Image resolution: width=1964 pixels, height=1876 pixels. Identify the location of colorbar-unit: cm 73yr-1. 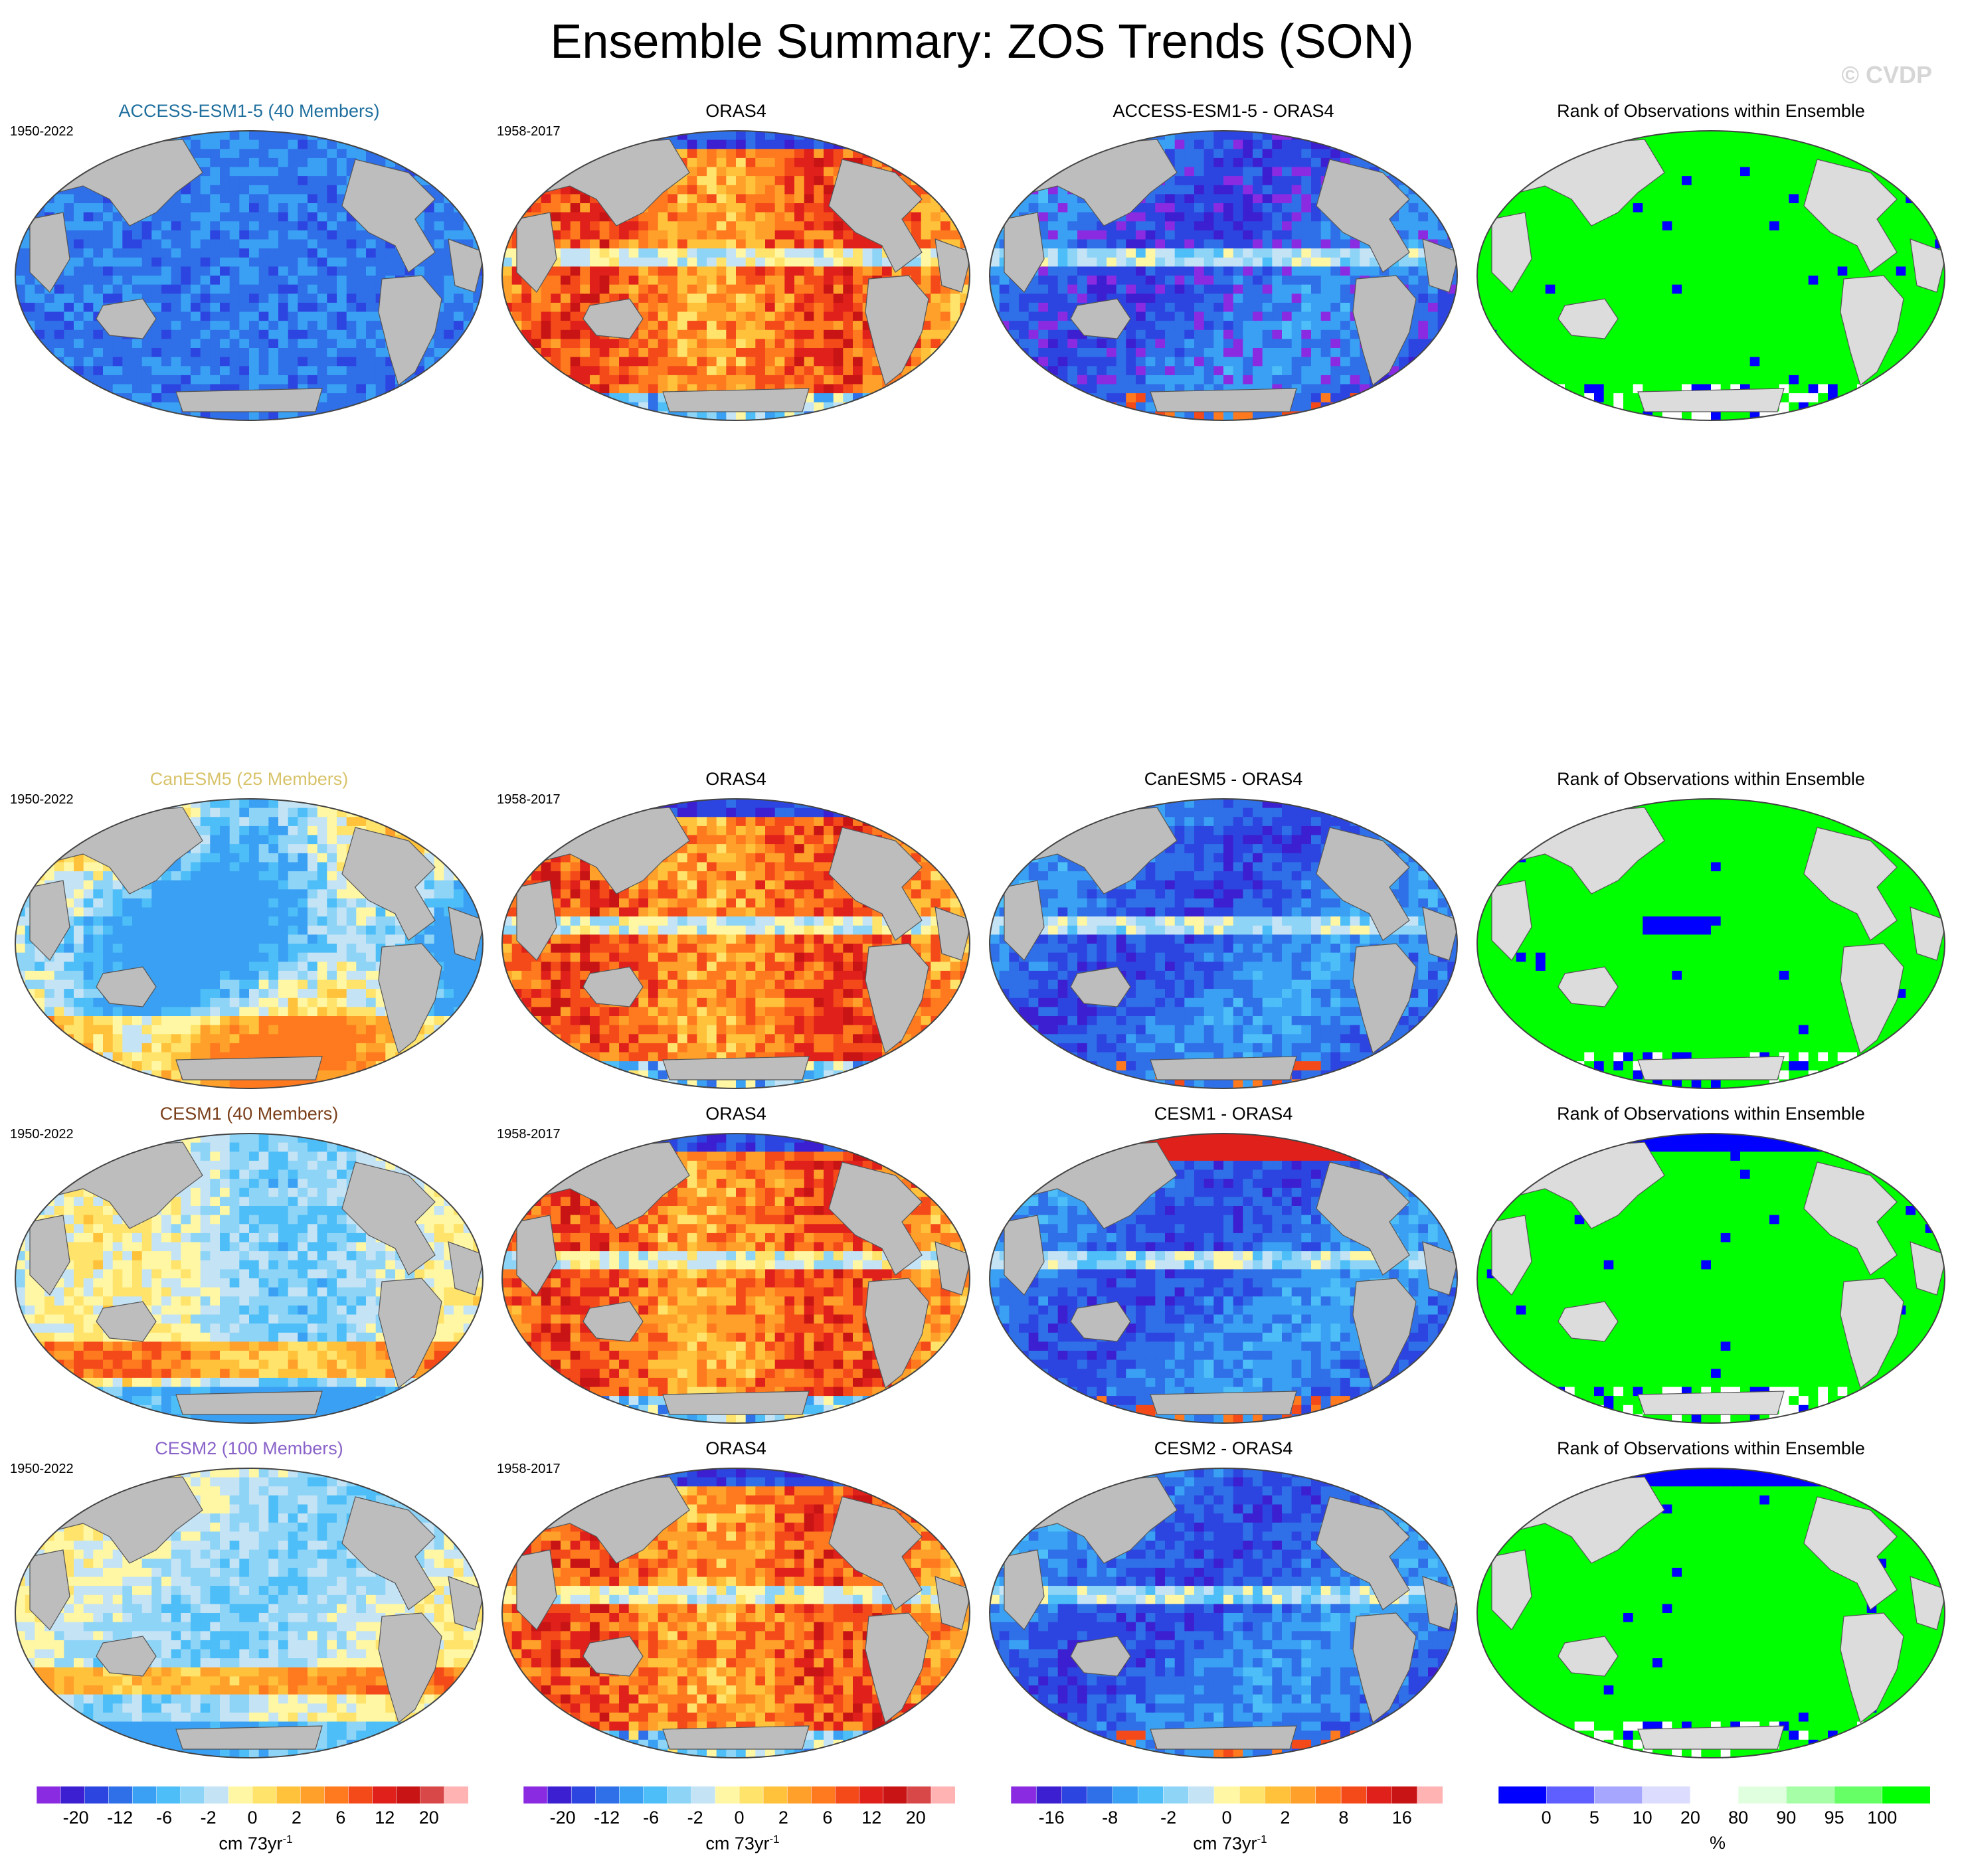
(256, 1843).